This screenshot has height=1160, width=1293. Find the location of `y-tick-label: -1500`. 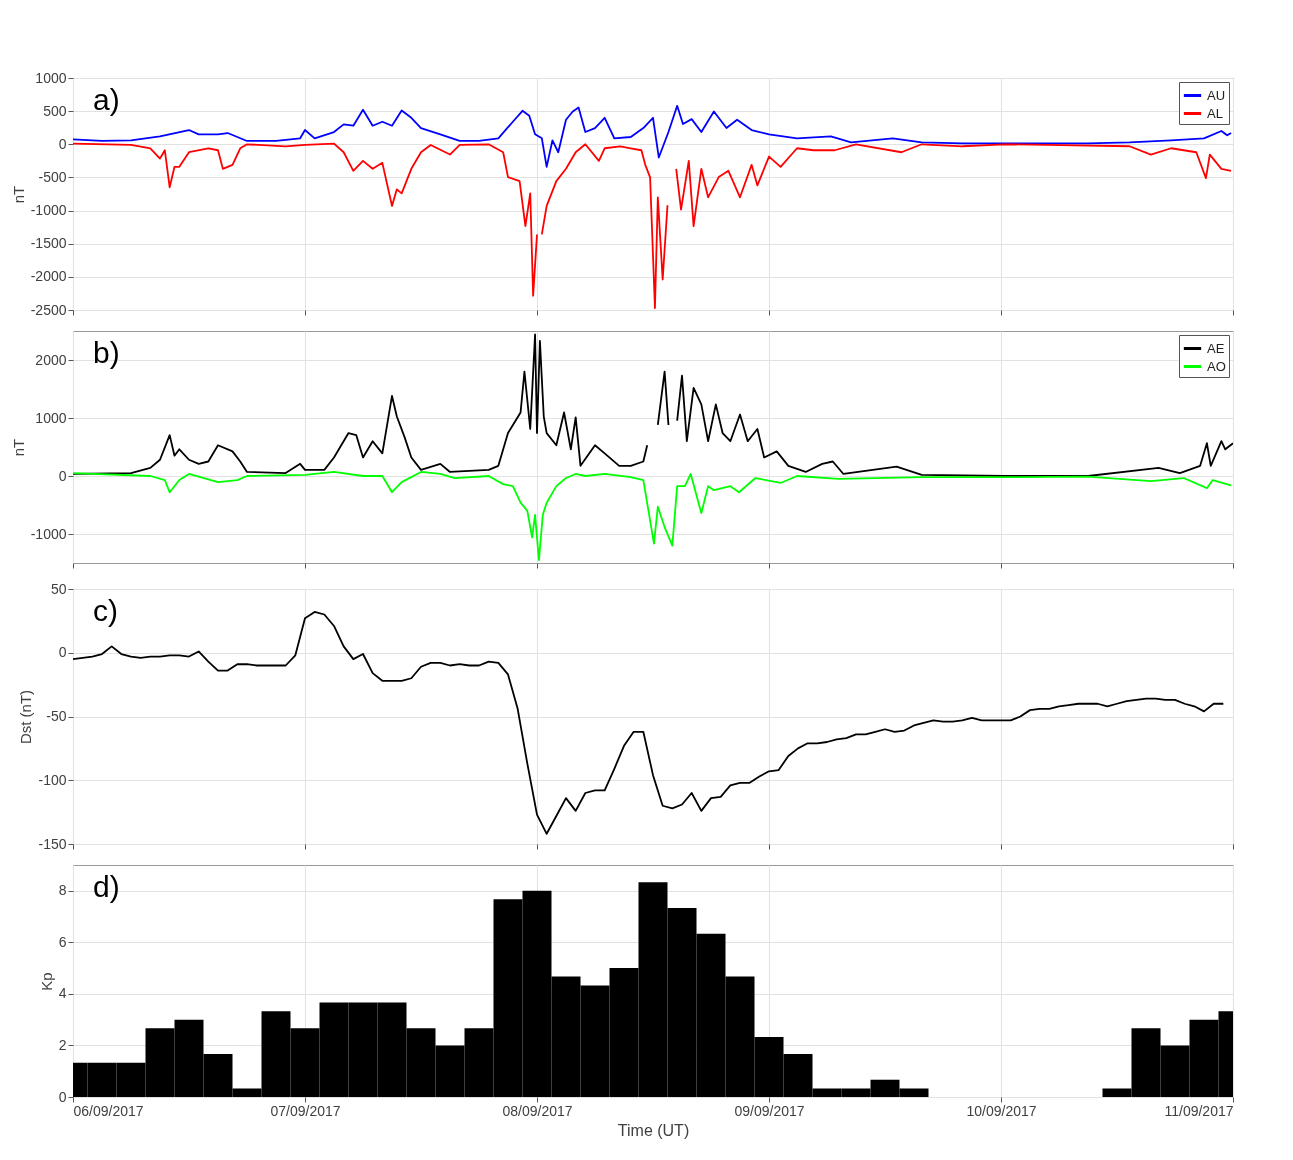

y-tick-label: -1500 is located at coordinates (48, 243).